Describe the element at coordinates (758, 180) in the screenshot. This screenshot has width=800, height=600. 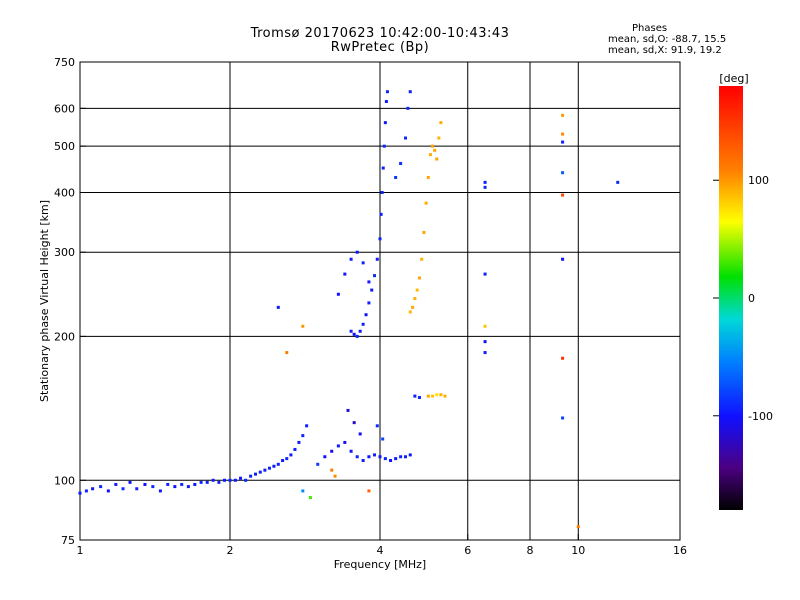
I see `colorbar-tick-label: 100` at that location.